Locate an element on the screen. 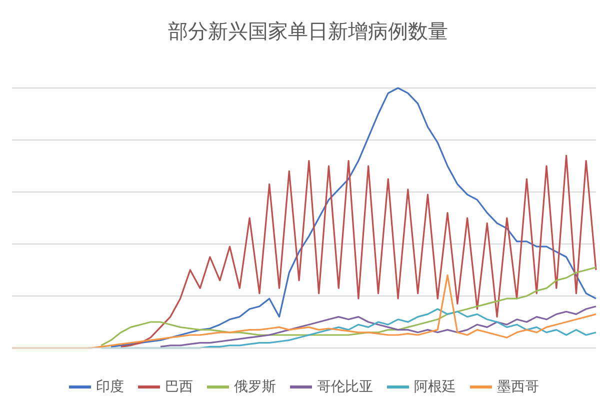 This screenshot has width=600, height=400. legend-label: 巴西 is located at coordinates (179, 387).